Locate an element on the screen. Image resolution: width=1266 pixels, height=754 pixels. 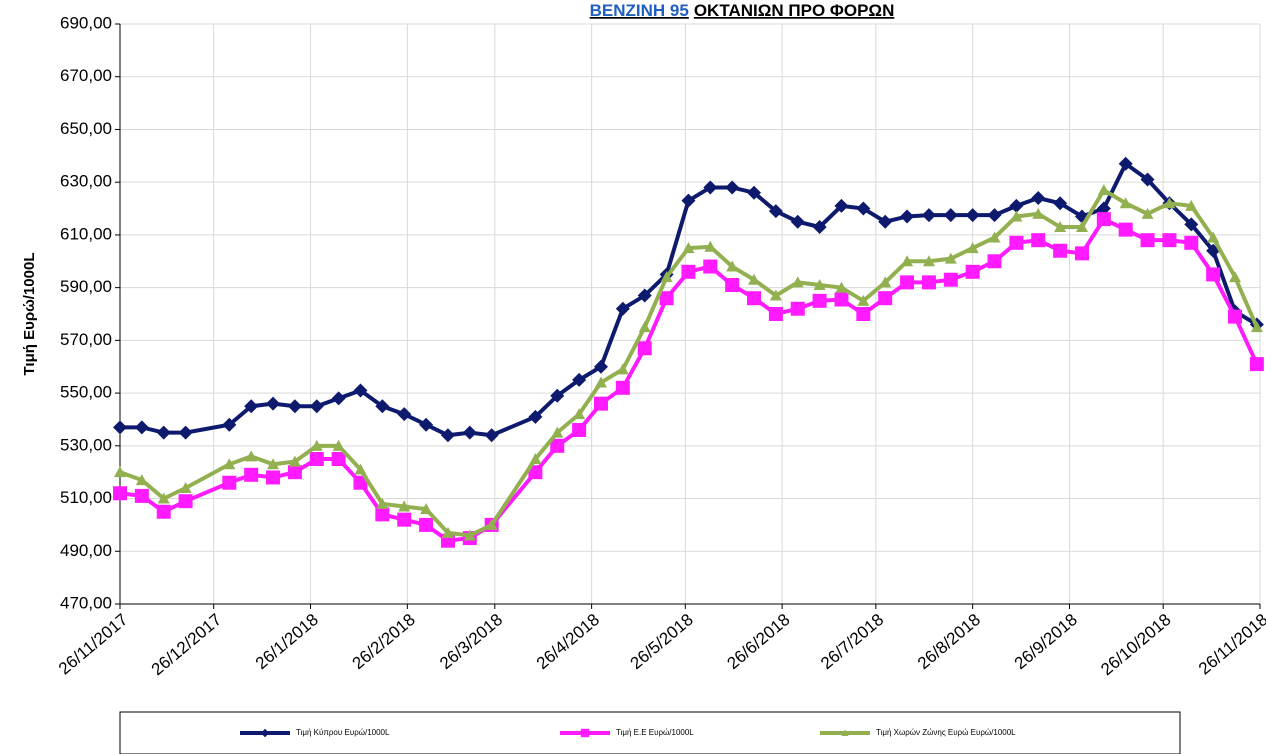
y-tick-label: 650,00 is located at coordinates (86, 128).